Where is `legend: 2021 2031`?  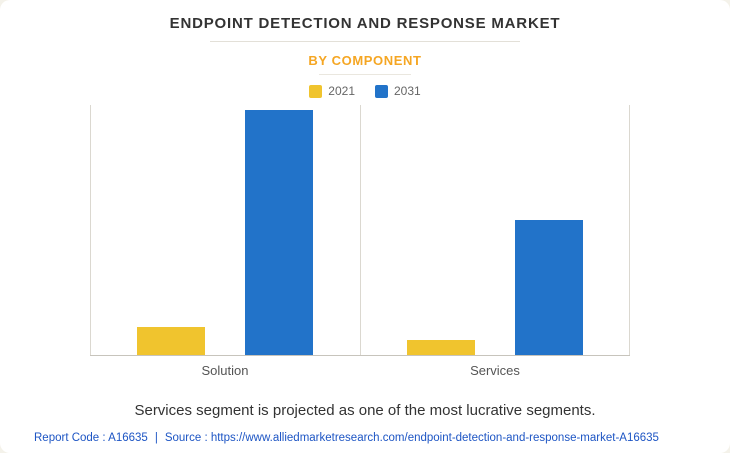
legend: 2021 2031 is located at coordinates (365, 91).